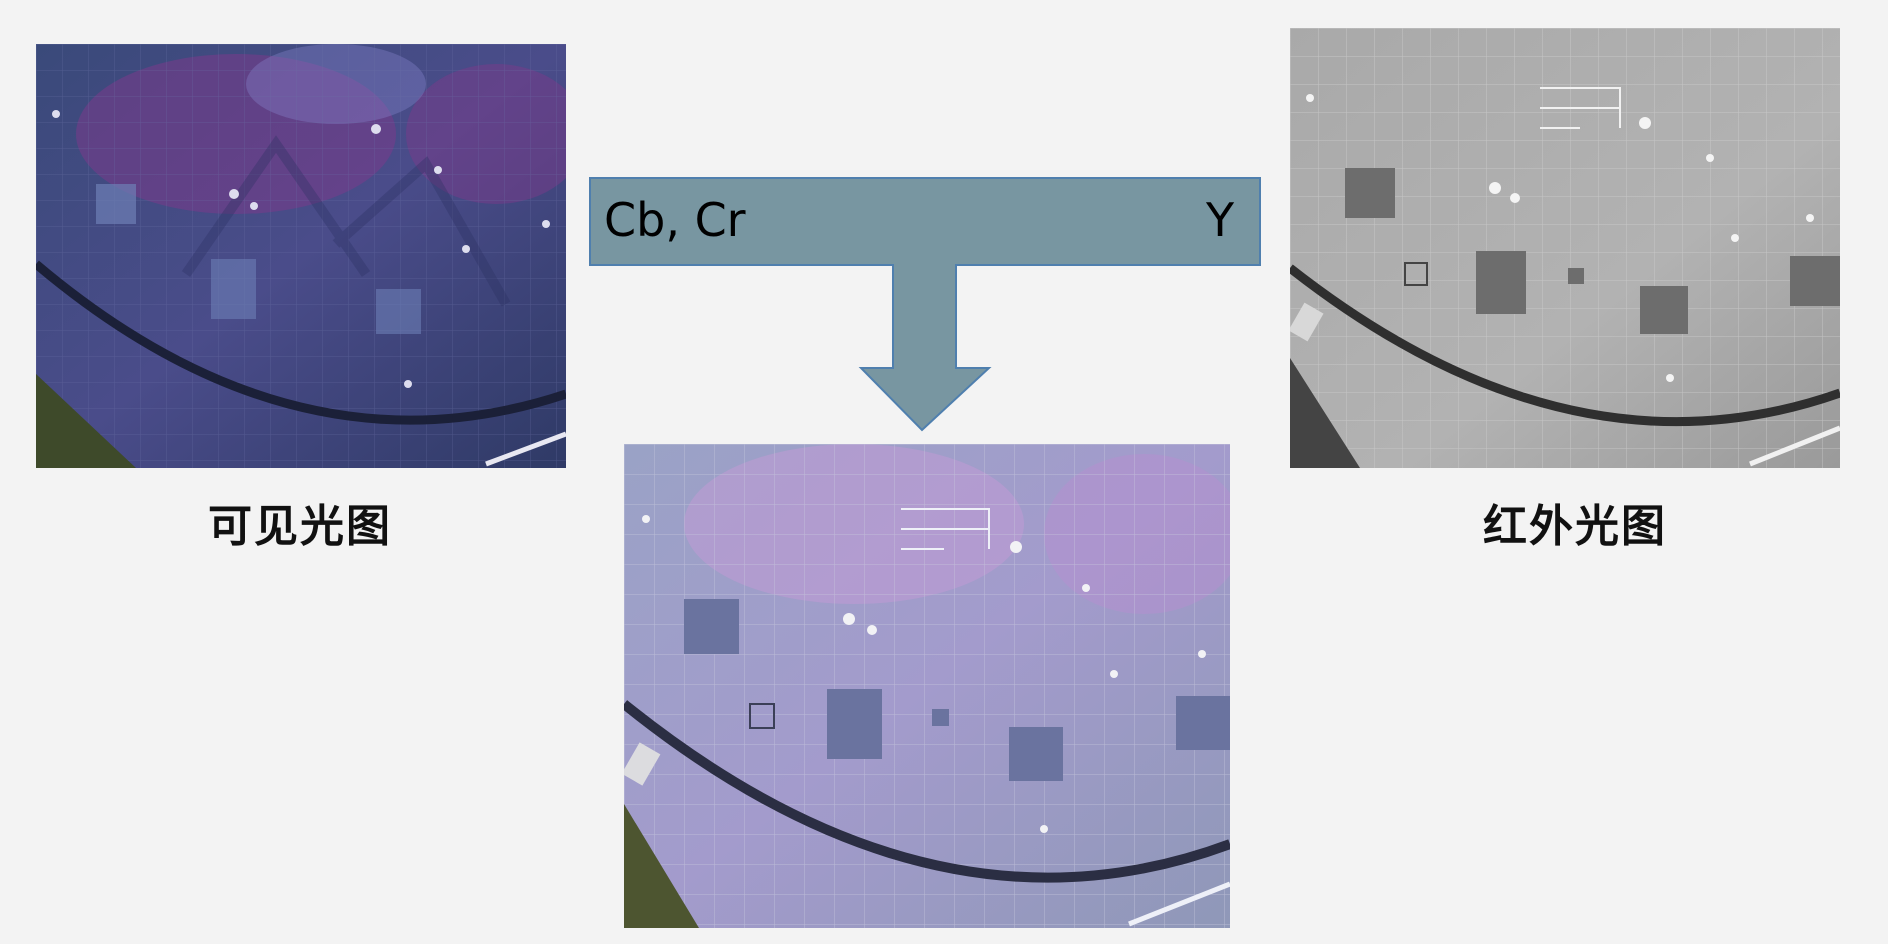  What do you see at coordinates (675, 220) in the screenshot?
I see `chroma-channels-label: Cb, Cr` at bounding box center [675, 220].